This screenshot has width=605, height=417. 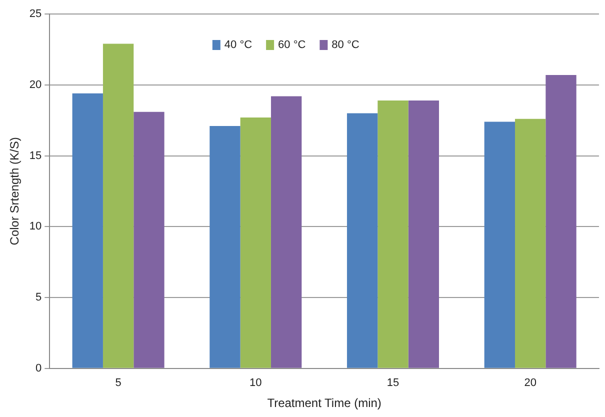 I want to click on legend-label: 40 °C, so click(x=238, y=45).